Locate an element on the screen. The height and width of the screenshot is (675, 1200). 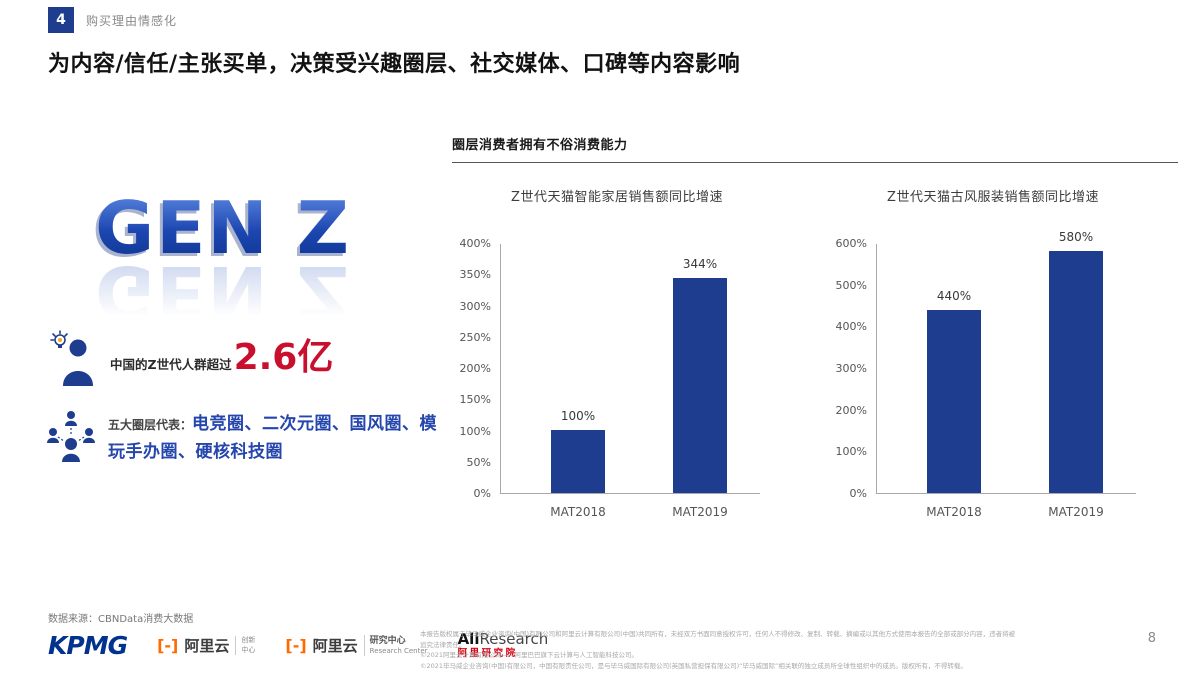
charts-section-header: 圈层消费者拥有不俗消费能力 is located at coordinates (815, 148).